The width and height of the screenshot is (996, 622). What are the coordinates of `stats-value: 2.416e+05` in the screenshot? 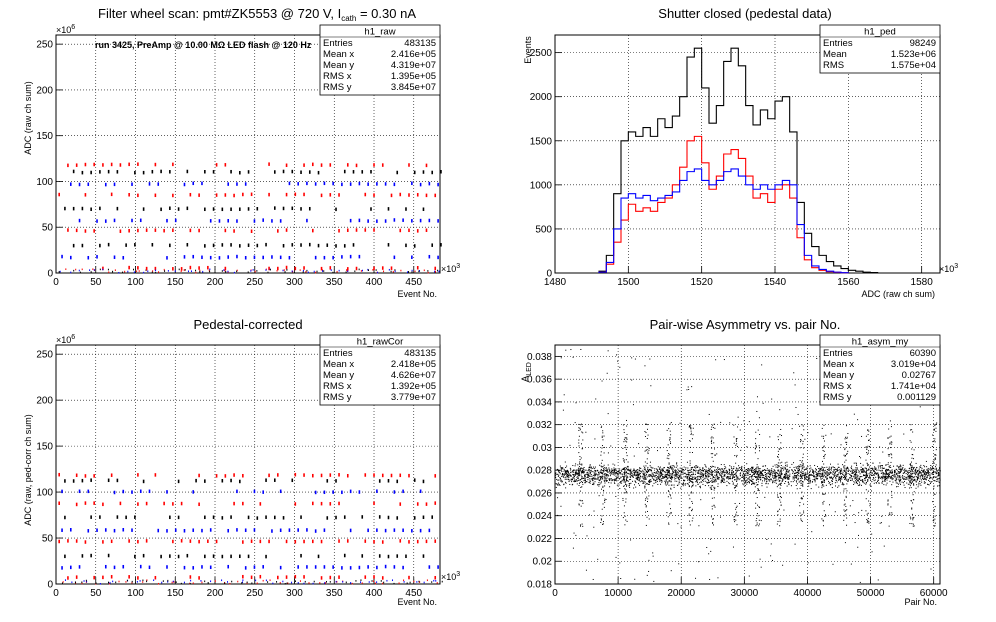 It's located at (413, 54).